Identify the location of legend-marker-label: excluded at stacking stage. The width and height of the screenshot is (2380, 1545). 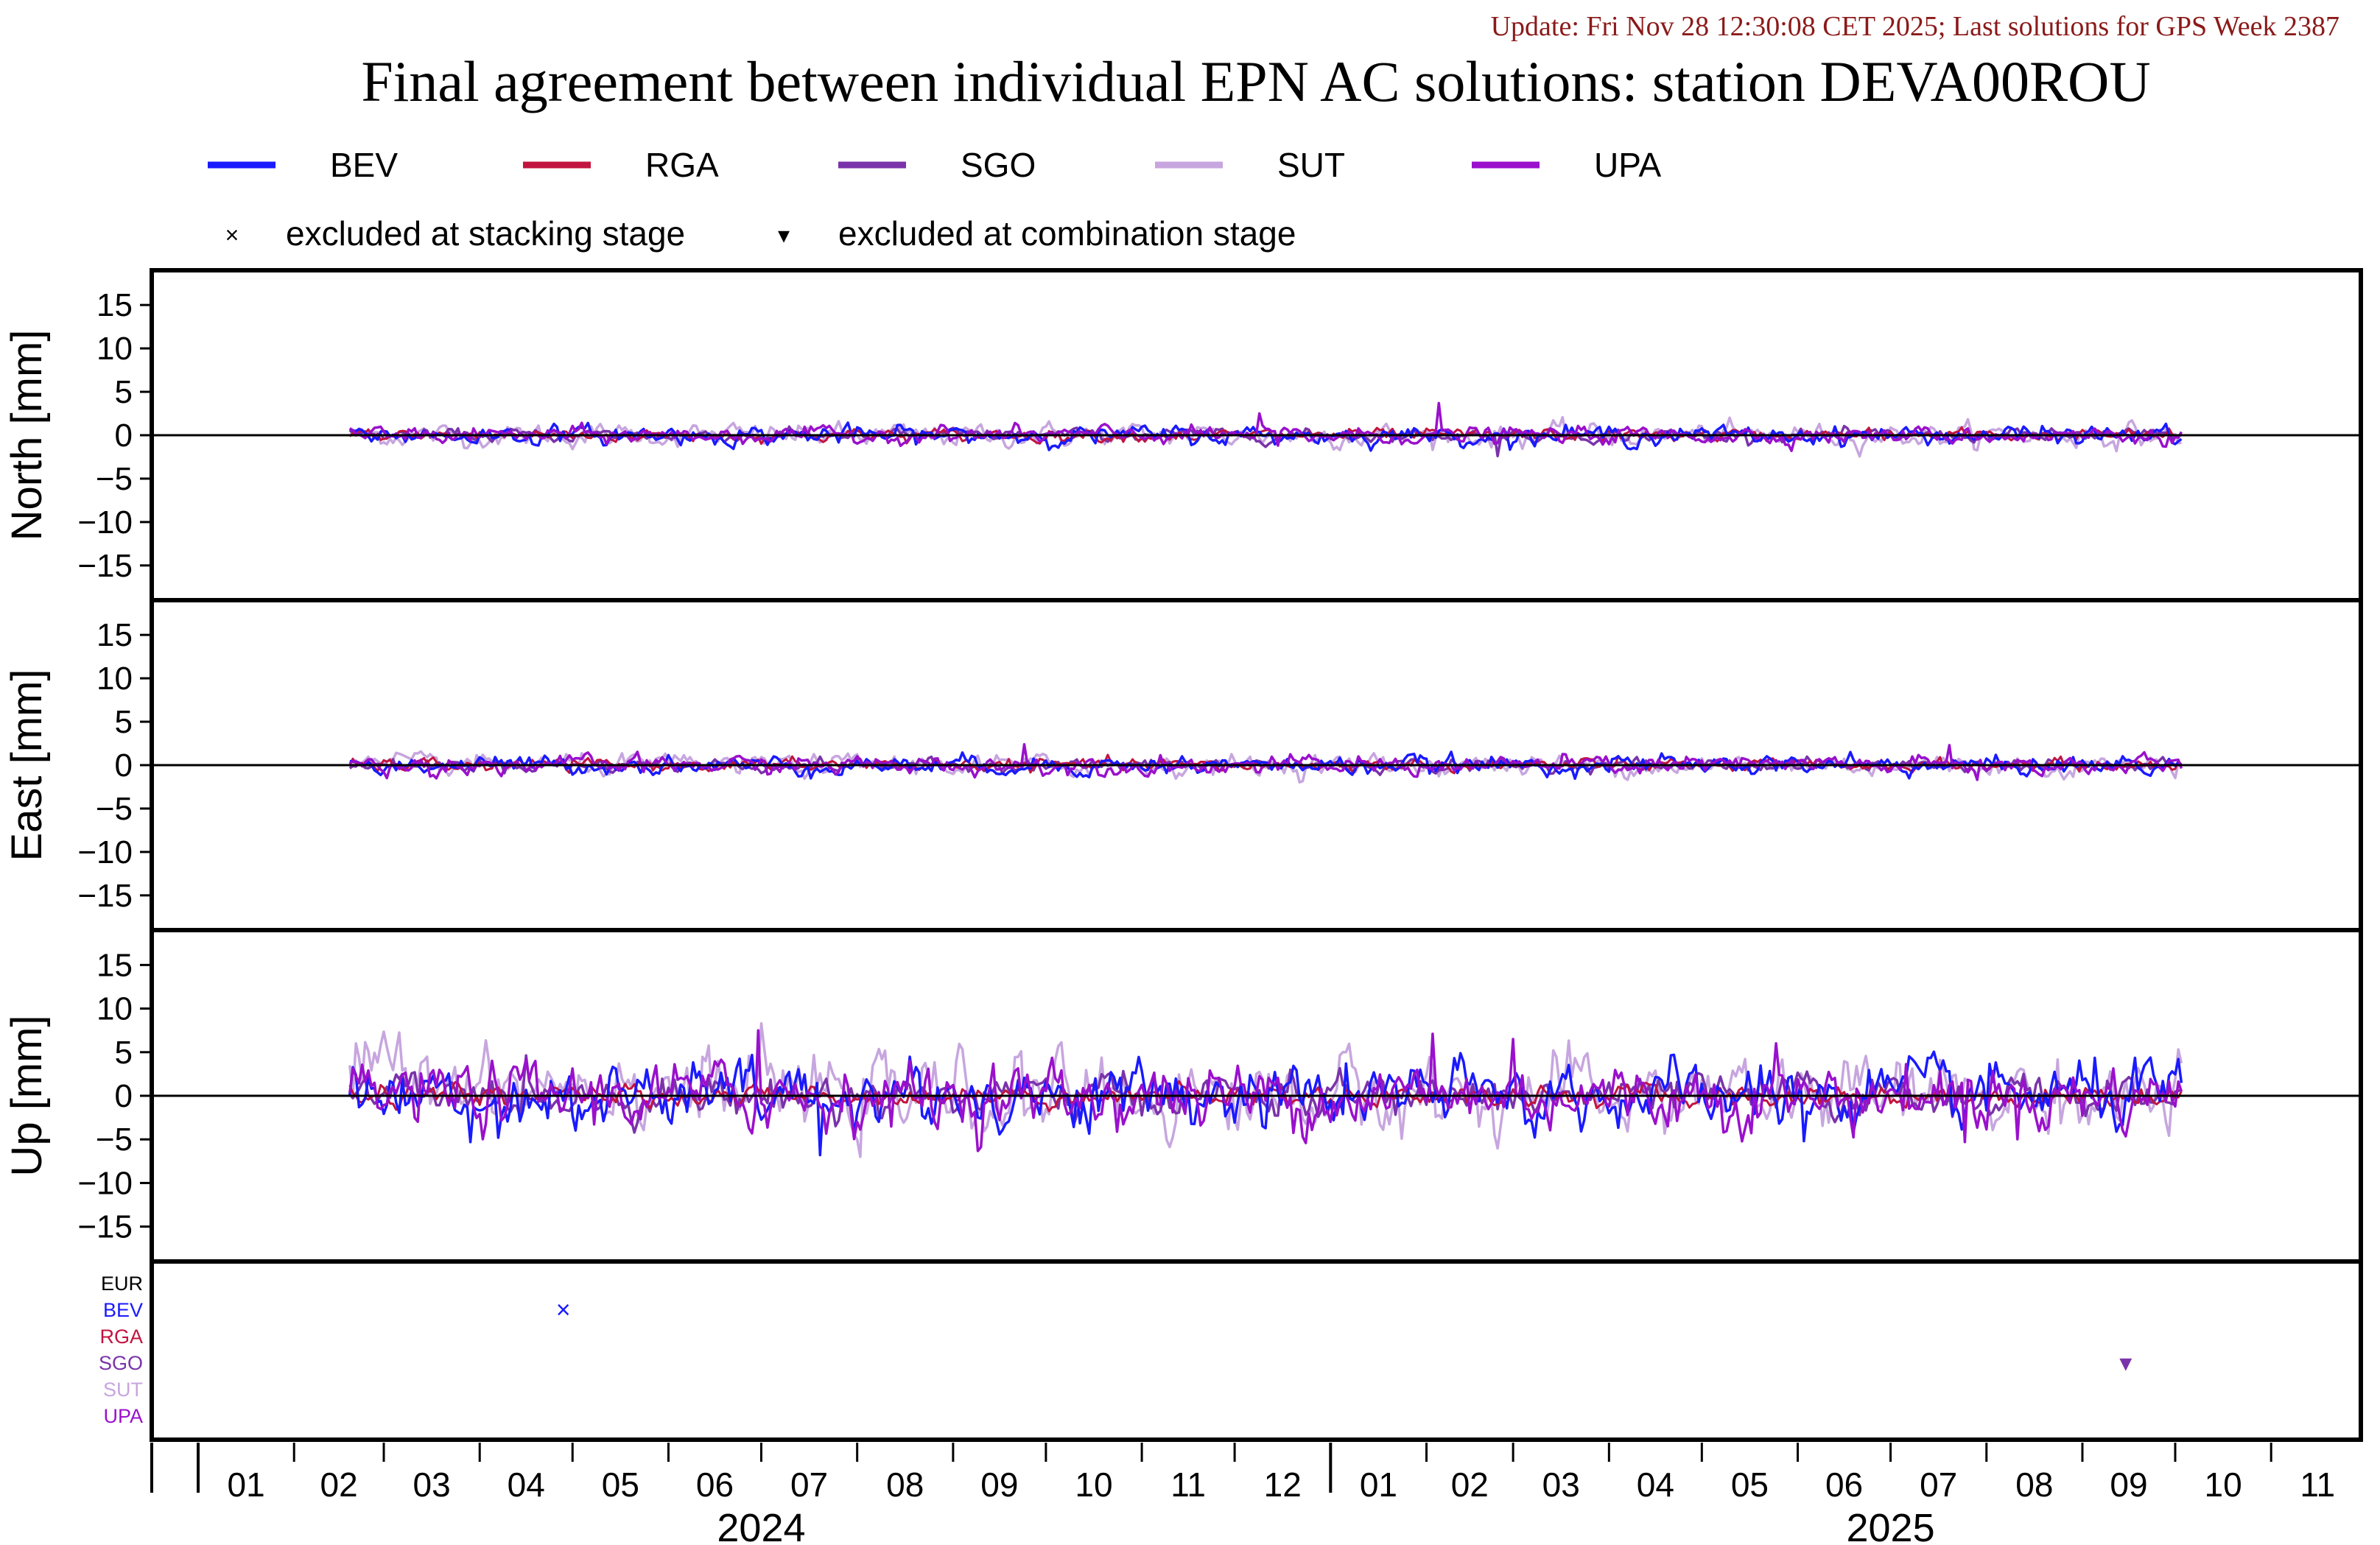
(485, 234).